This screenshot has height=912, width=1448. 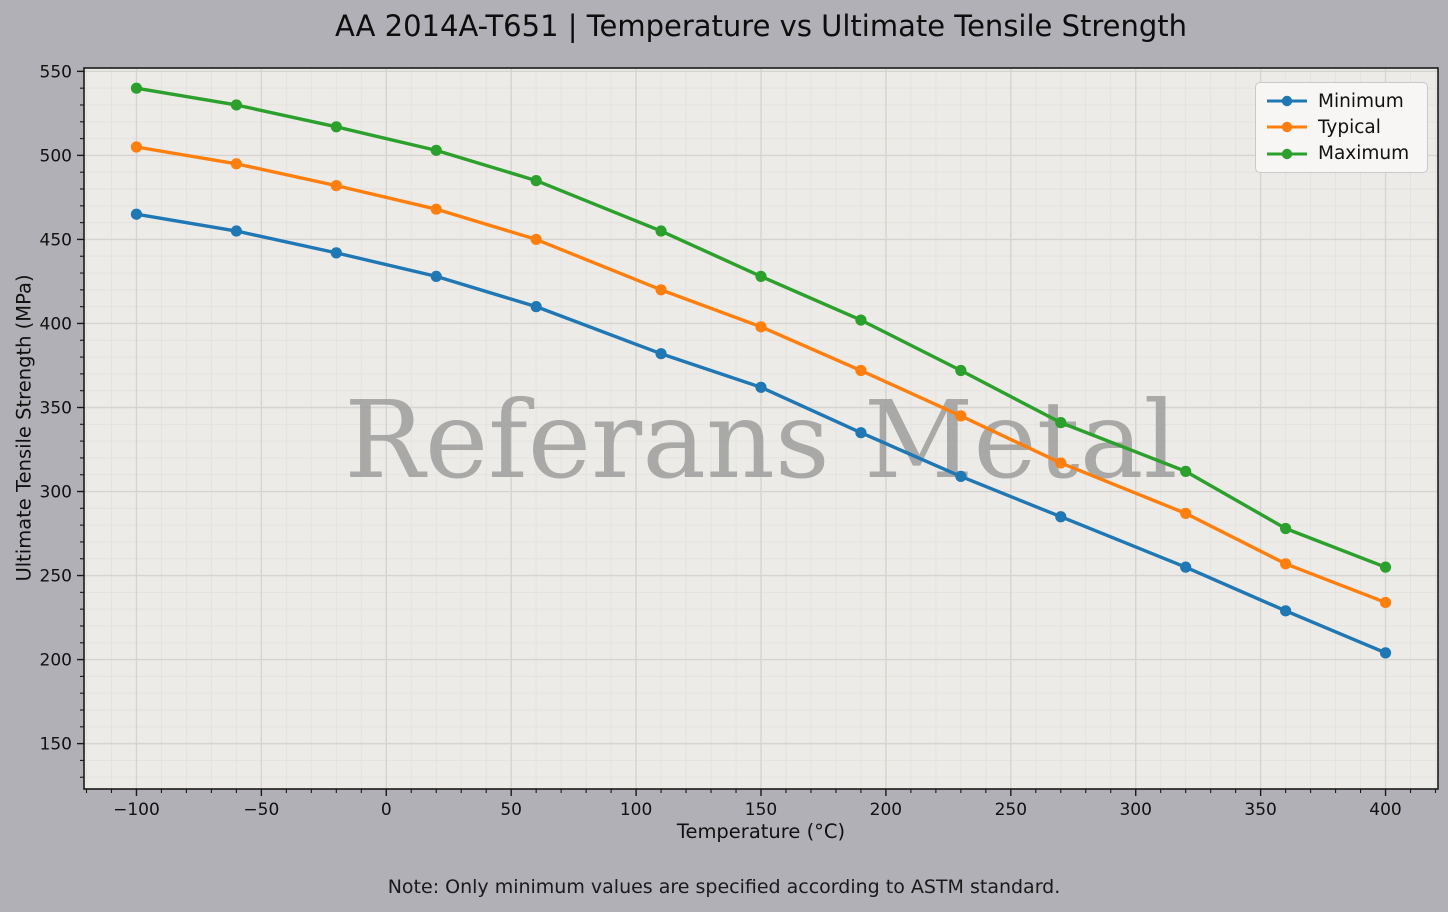 What do you see at coordinates (1260, 810) in the screenshot?
I see `x-tick-label: 350` at bounding box center [1260, 810].